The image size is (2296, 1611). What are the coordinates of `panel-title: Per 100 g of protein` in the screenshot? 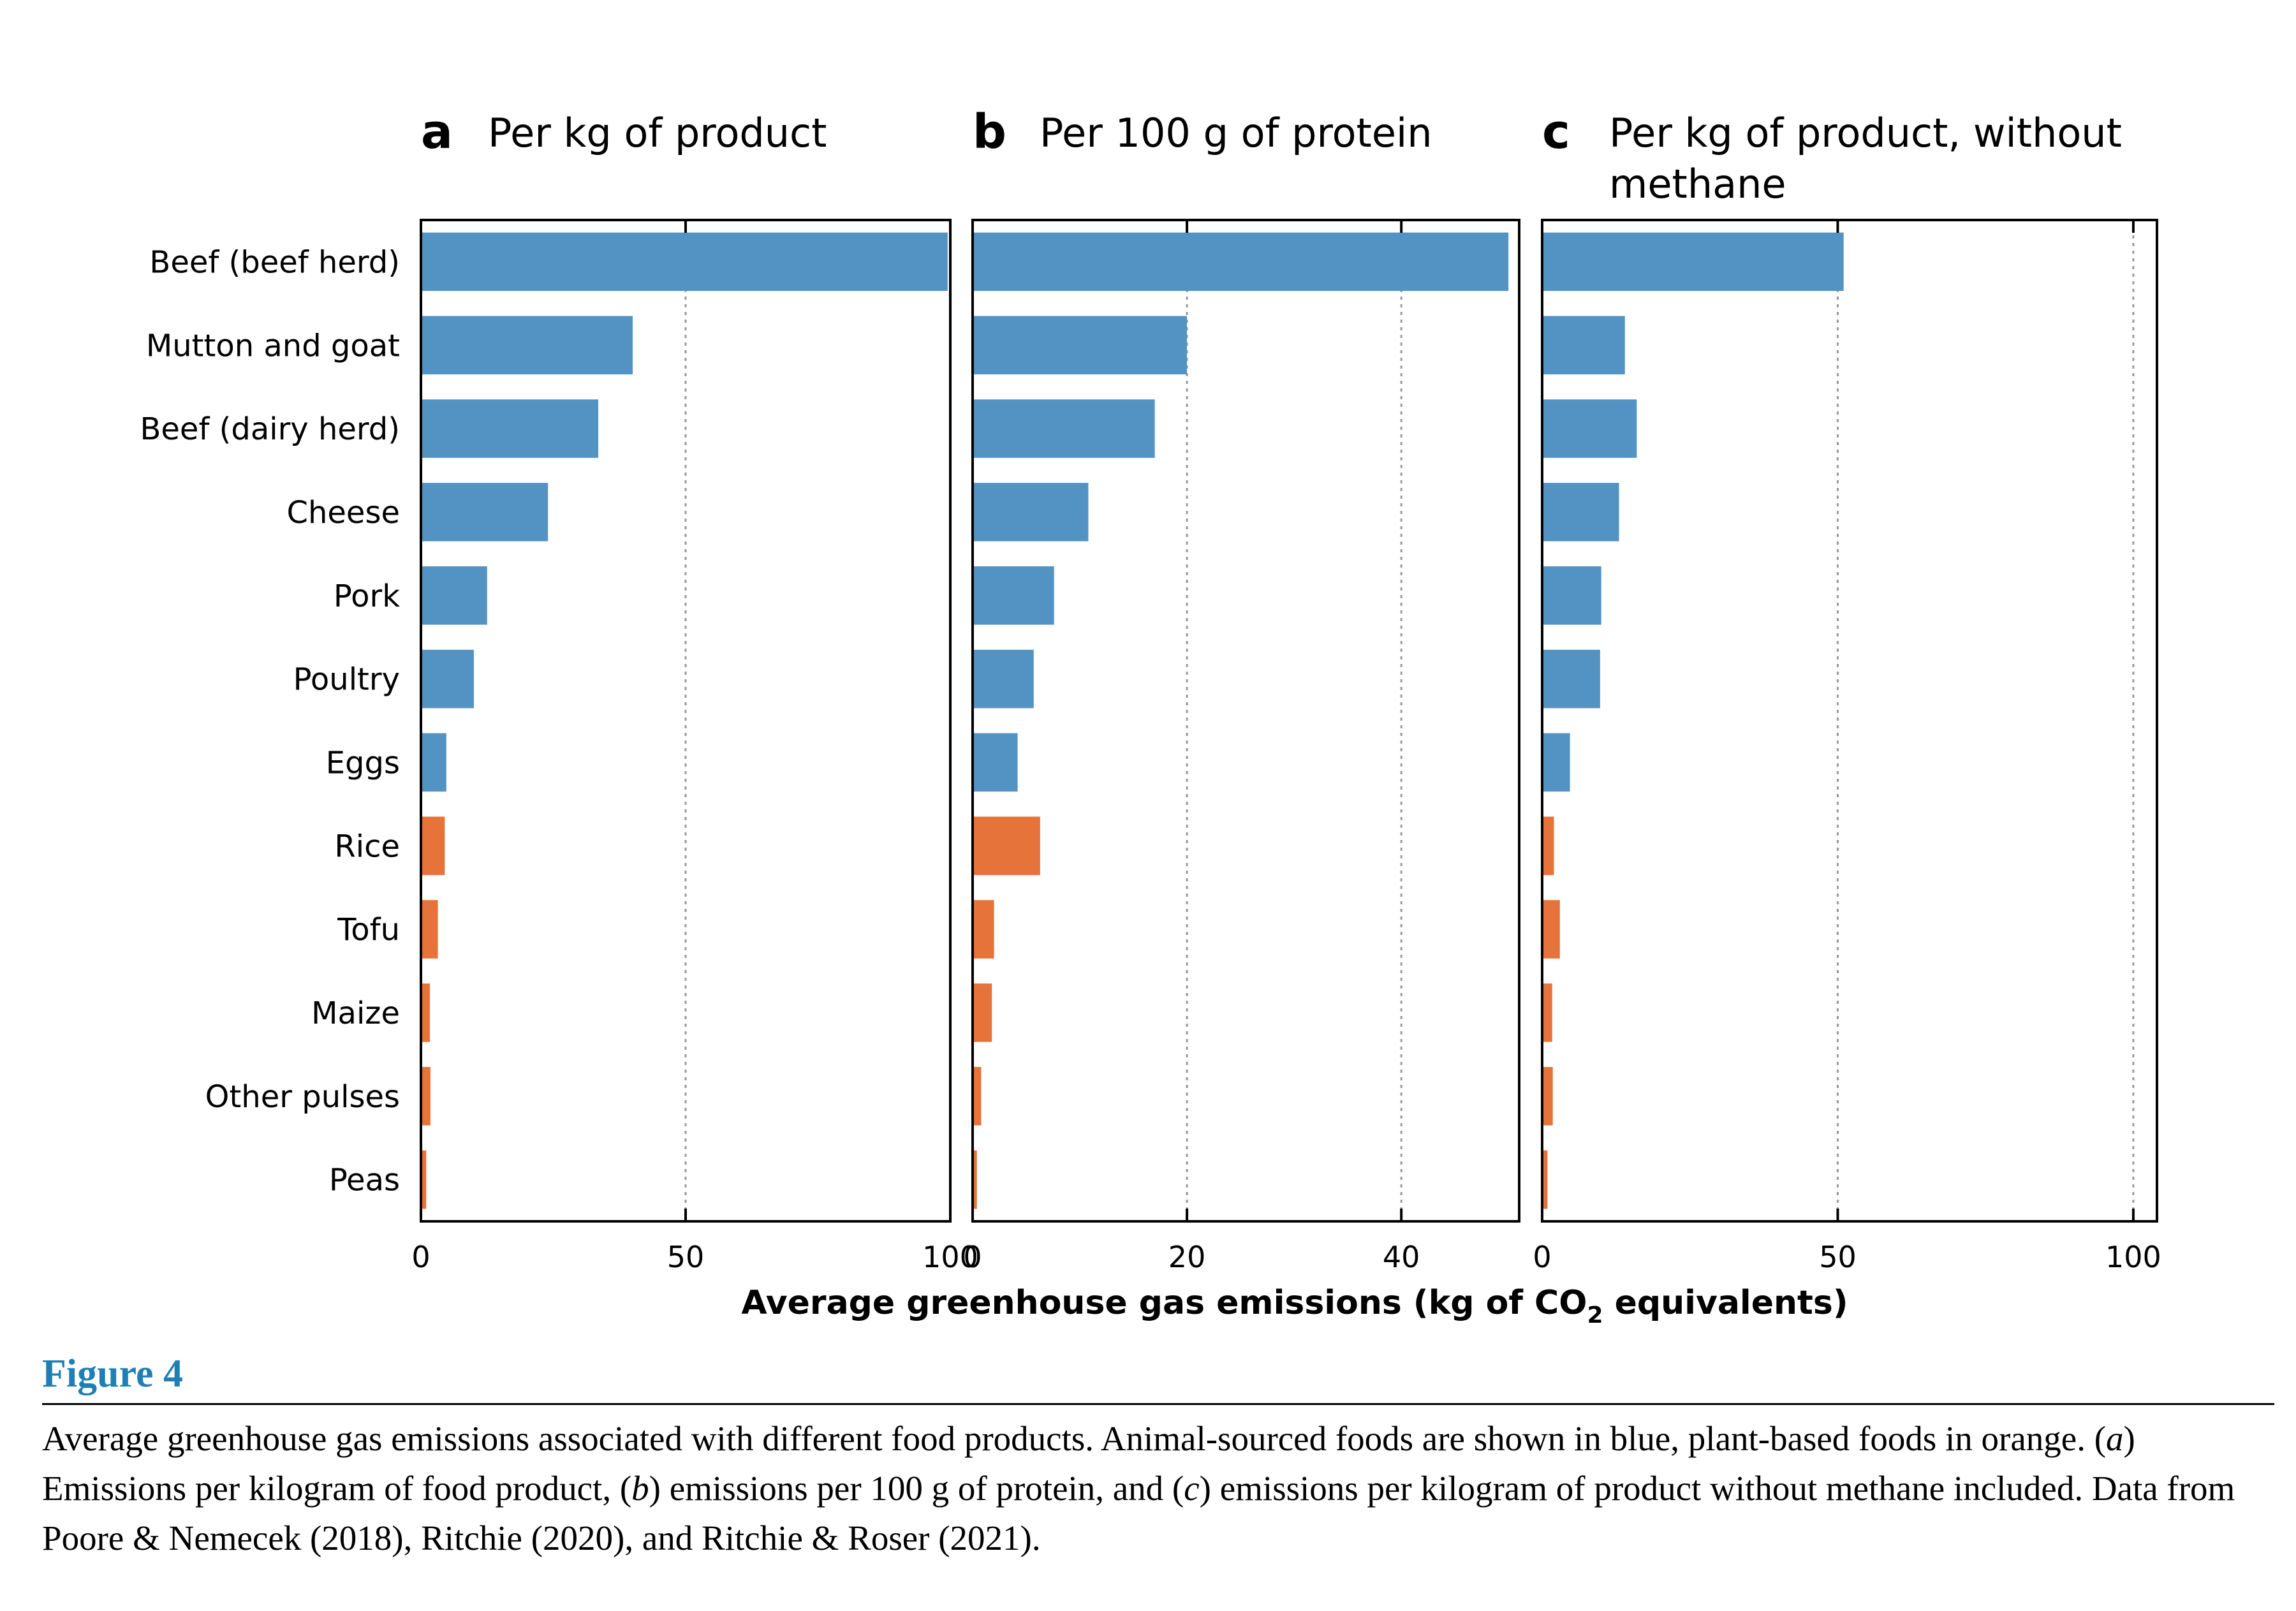 It's located at (1236, 133).